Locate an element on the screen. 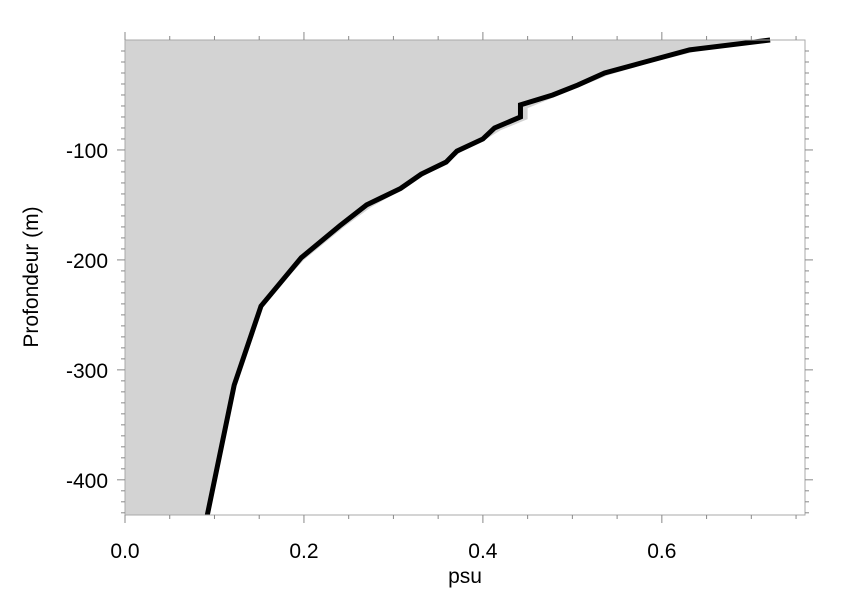 This screenshot has width=841, height=595. x-tick-label: 0.0 is located at coordinates (124, 551).